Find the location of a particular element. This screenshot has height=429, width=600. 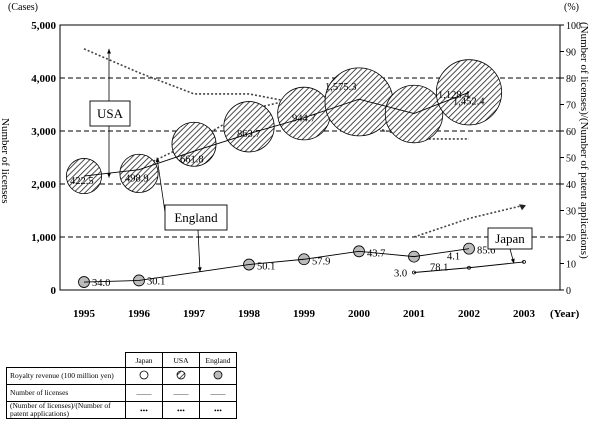

right-tick-label: 90 is located at coordinates (571, 53).